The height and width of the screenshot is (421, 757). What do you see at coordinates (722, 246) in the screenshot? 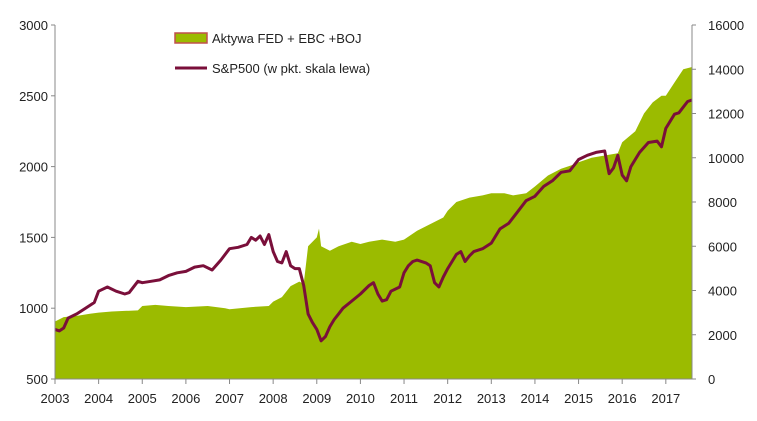
I see `right-tick-label: 6000` at bounding box center [722, 246].